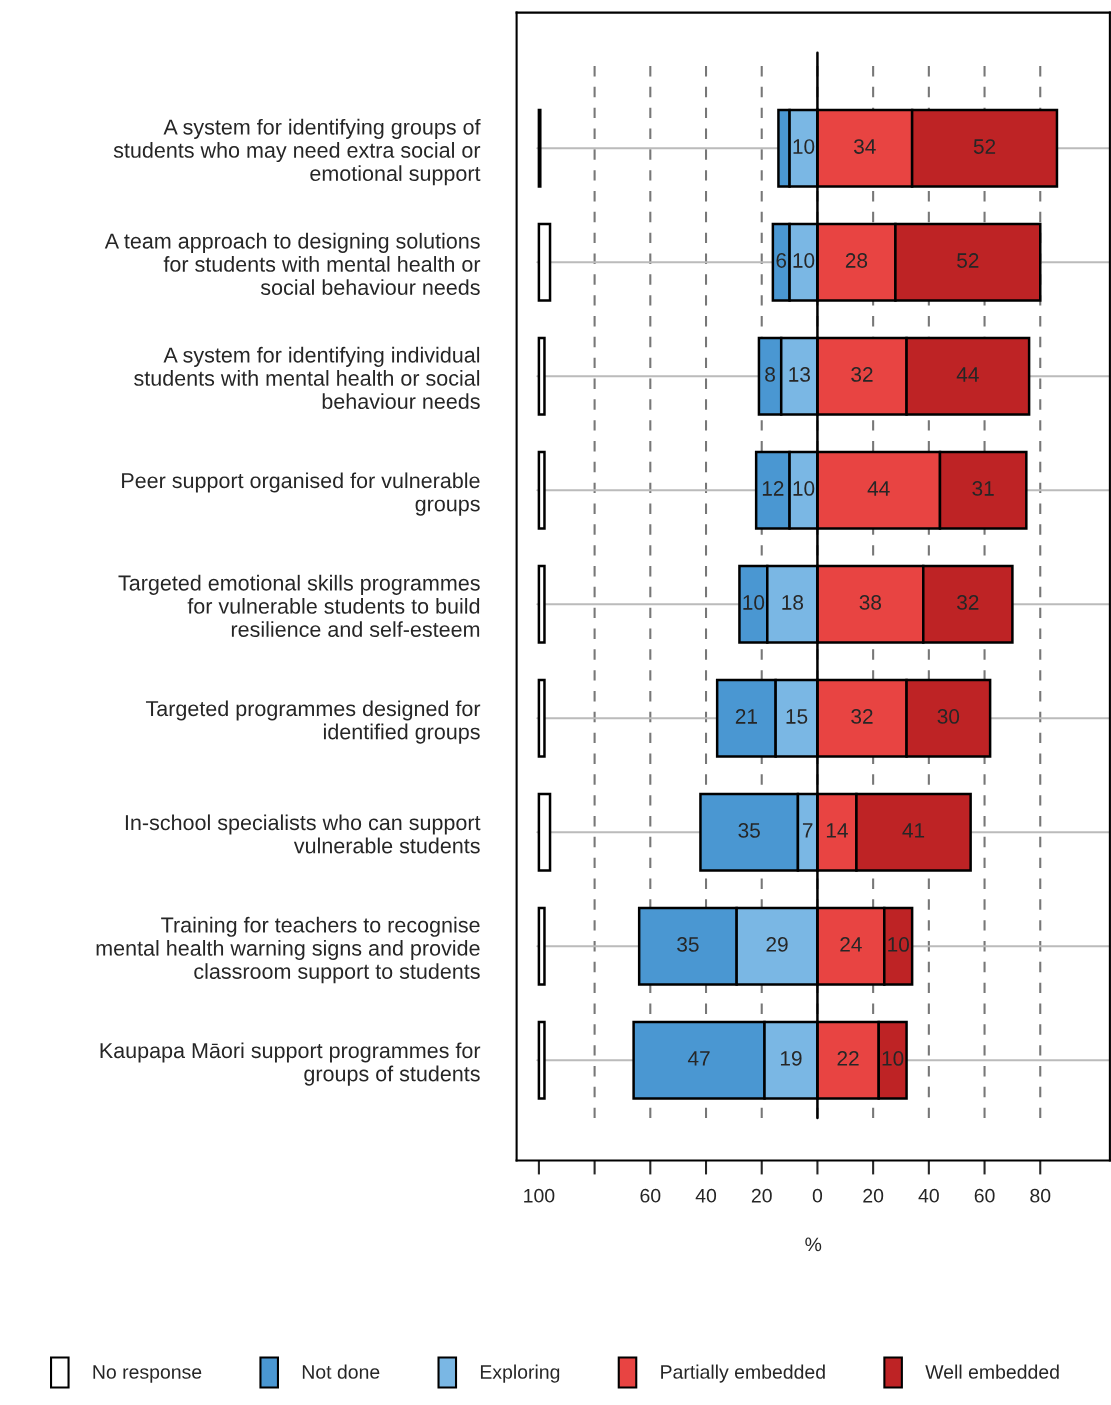  I want to click on legend-label: No response, so click(147, 1374).